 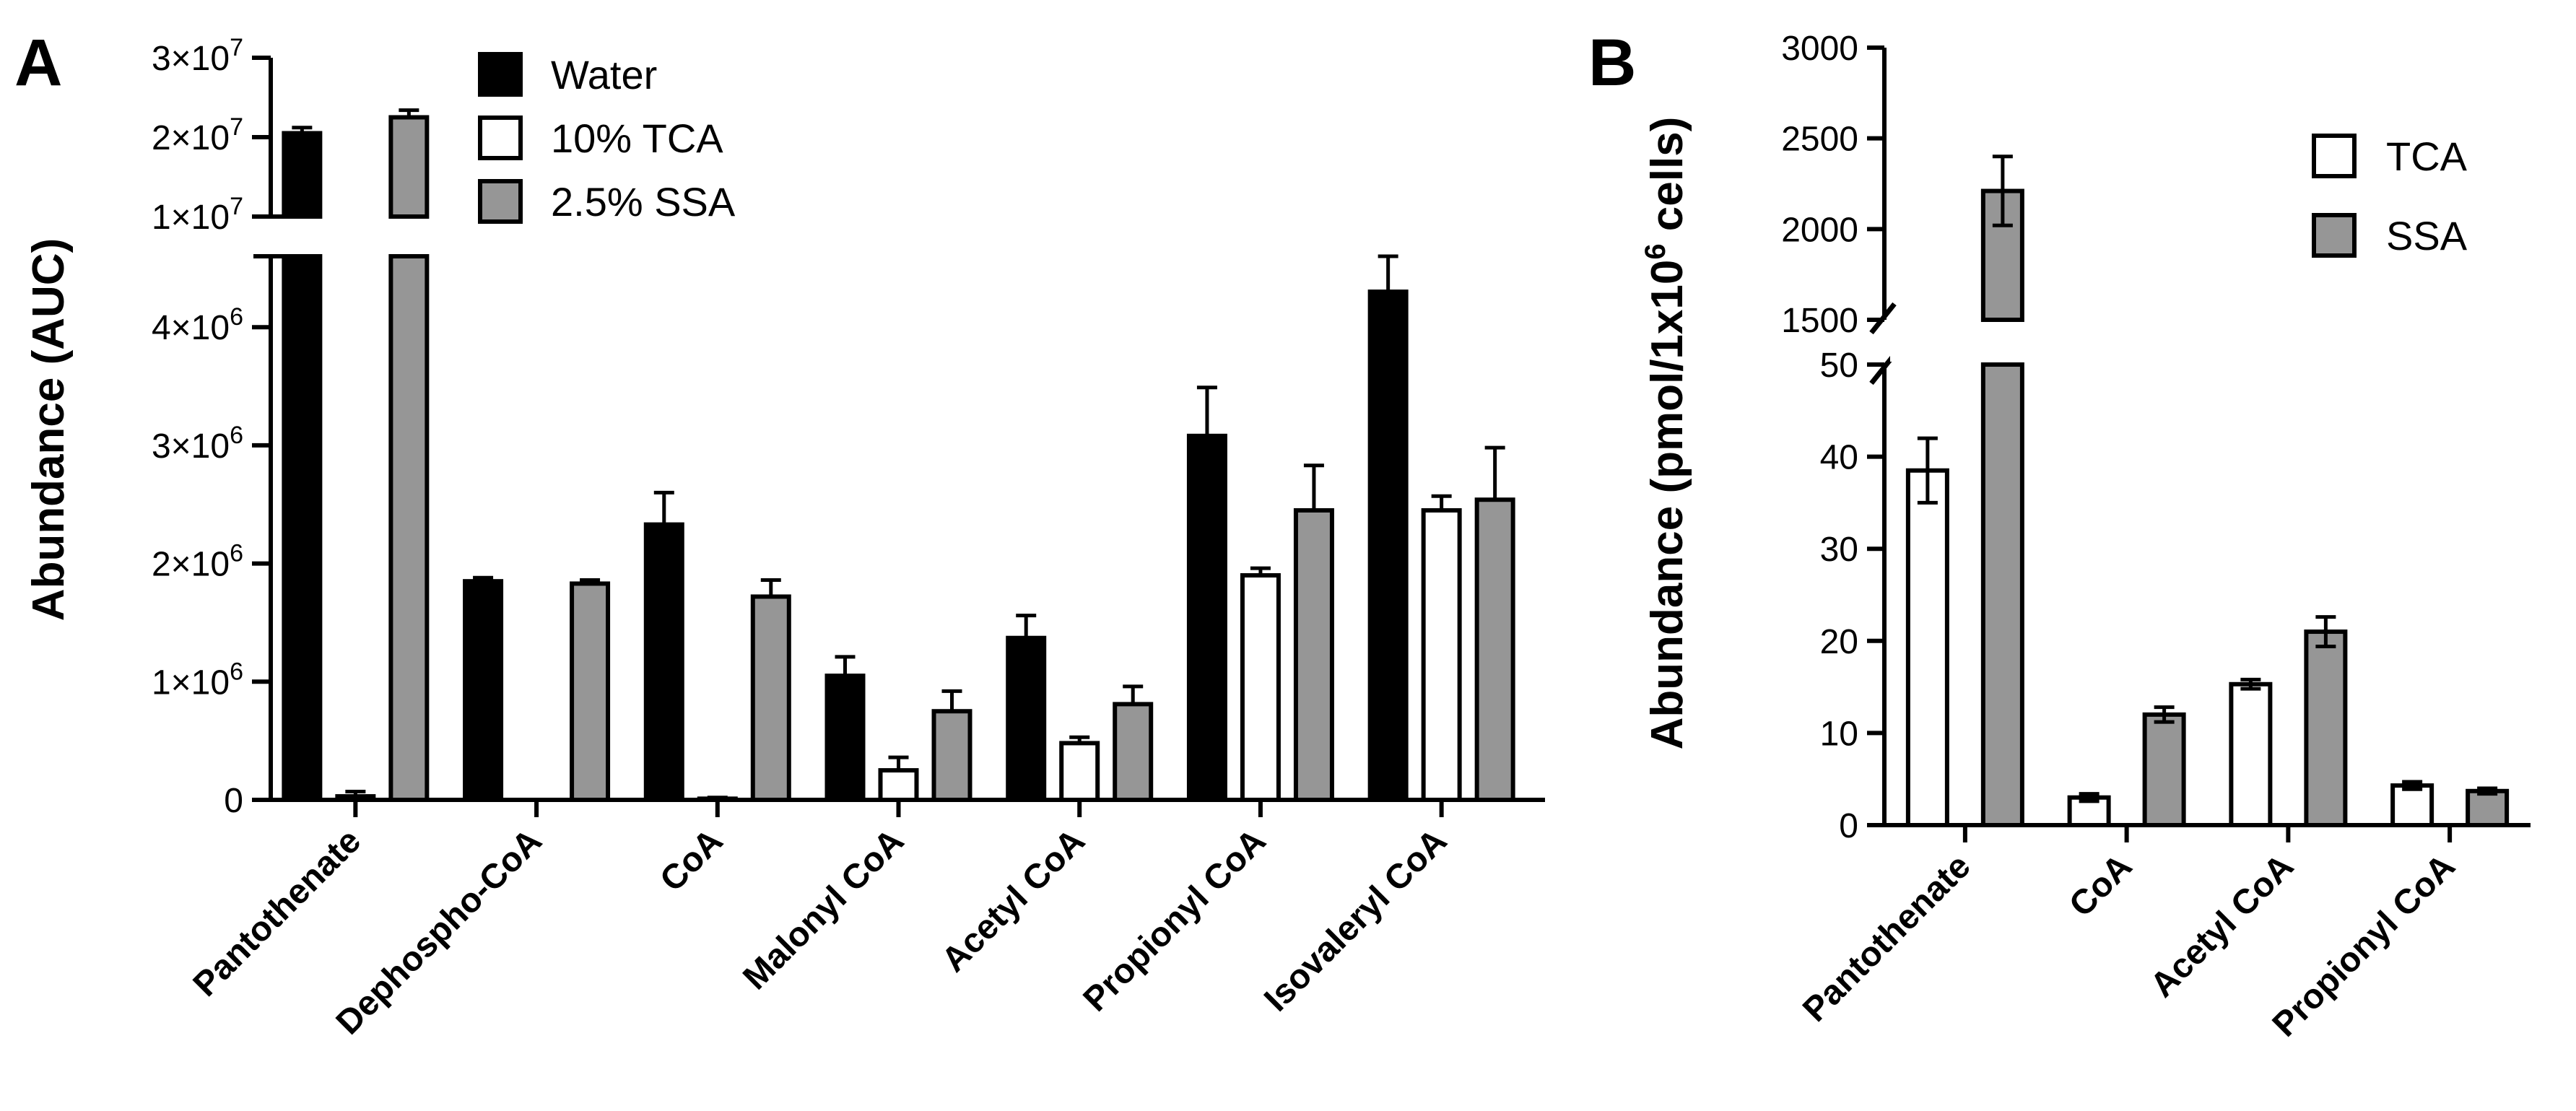 What do you see at coordinates (1839, 458) in the screenshot?
I see `panel-b-y-tick-label: 40` at bounding box center [1839, 458].